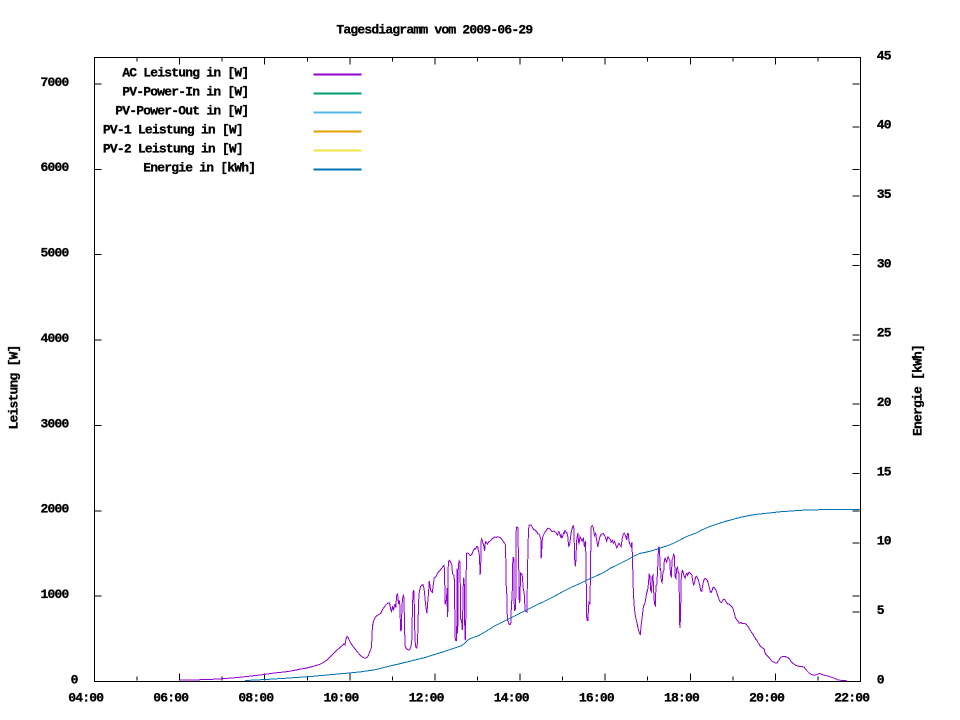  What do you see at coordinates (917, 390) in the screenshot?
I see `svg-text: Energie [kWh]` at bounding box center [917, 390].